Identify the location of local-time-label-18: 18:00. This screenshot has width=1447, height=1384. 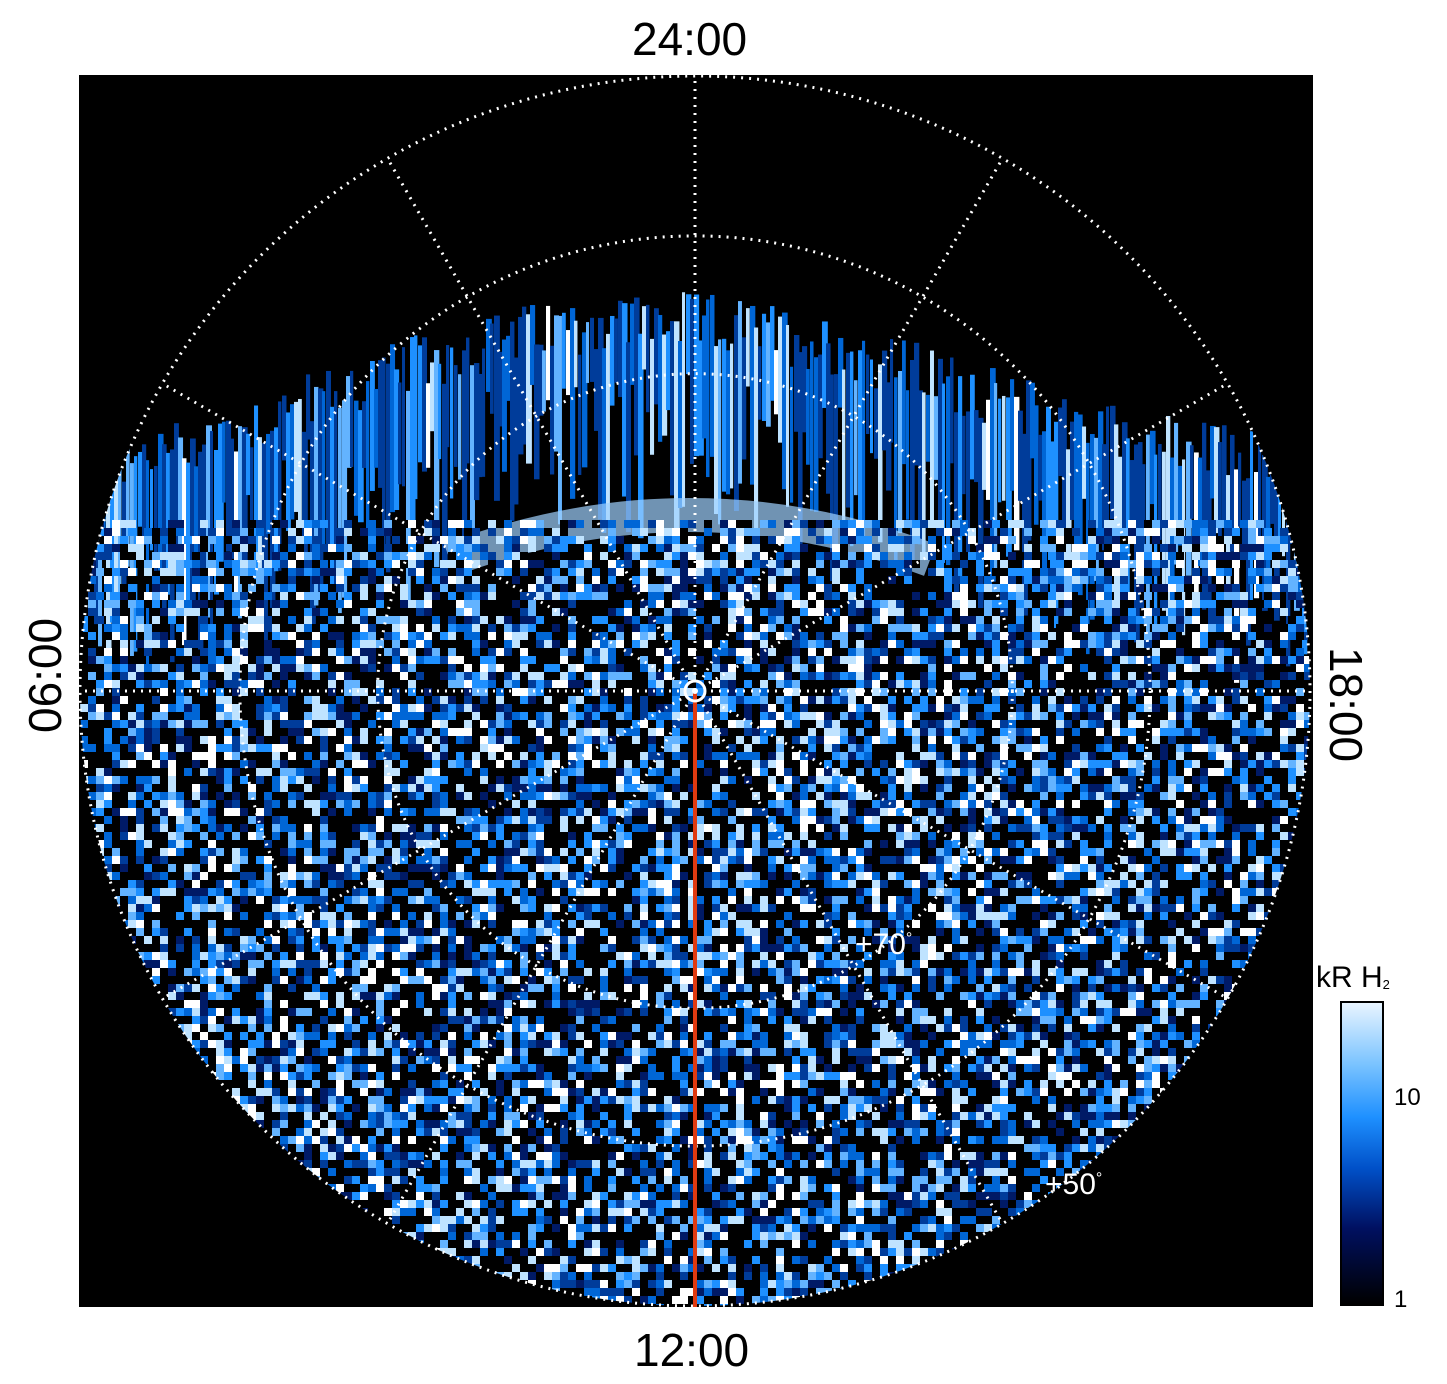
(1346, 705).